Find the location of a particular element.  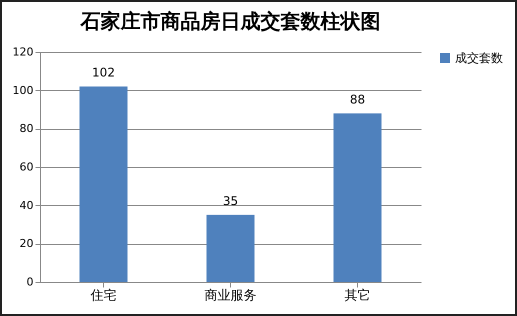

y-tick-label: 20 is located at coordinates (27, 243).